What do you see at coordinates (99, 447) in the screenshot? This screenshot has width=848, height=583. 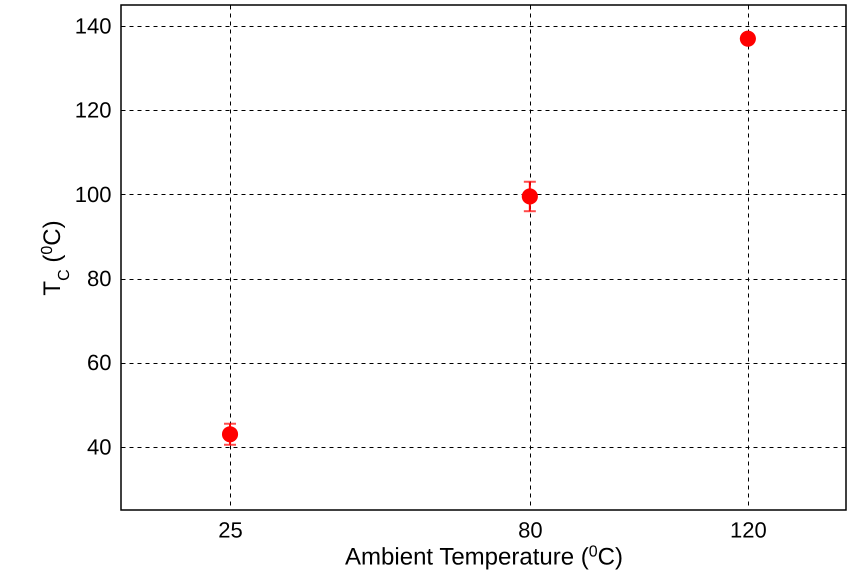 I see `y-tick-label: 40` at bounding box center [99, 447].